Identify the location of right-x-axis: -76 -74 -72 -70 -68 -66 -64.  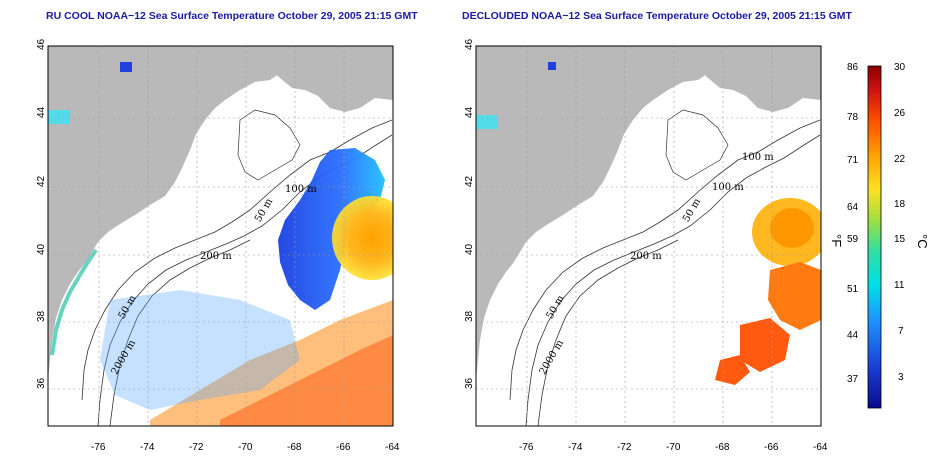
(673, 447).